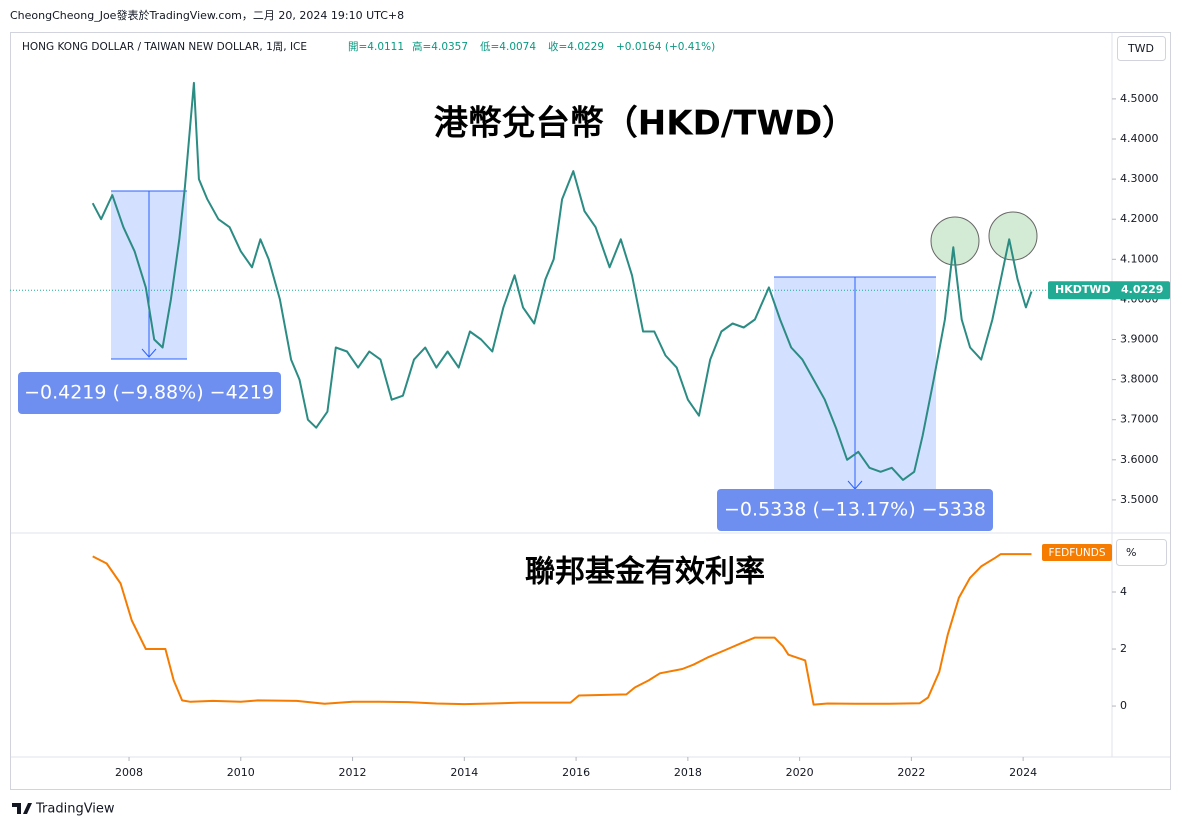 The height and width of the screenshot is (832, 1182). Describe the element at coordinates (22, 808) in the screenshot. I see `brand-logo` at that location.